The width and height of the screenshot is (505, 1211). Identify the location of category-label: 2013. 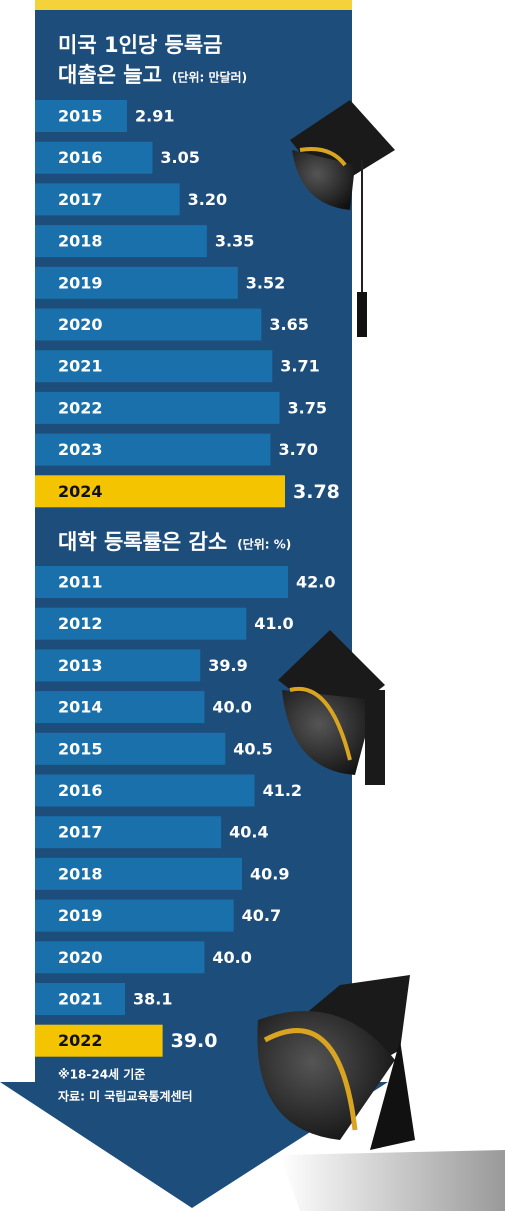
(80, 665).